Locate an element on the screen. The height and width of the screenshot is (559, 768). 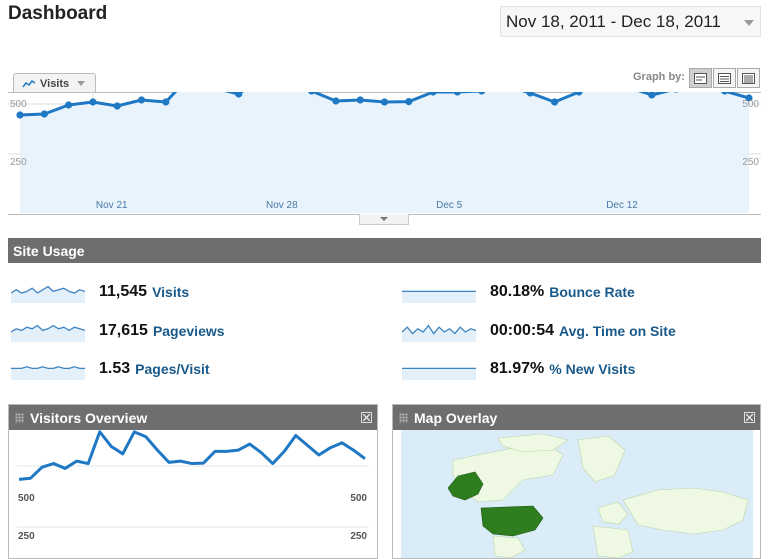
usage-metric-avg-time: 00:00:54 Avg. Time on Site is located at coordinates (539, 331).